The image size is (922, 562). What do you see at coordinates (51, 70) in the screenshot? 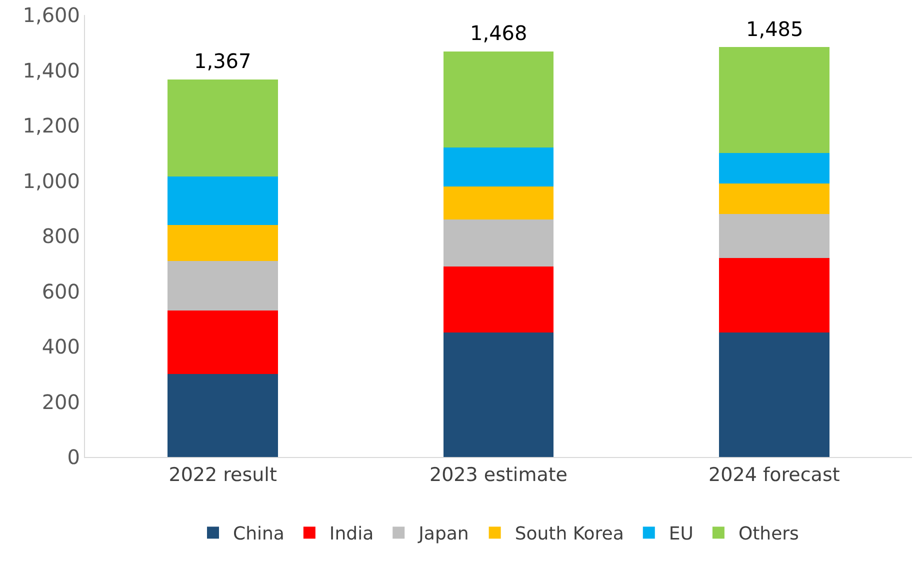
I see `y-tick-label: 1,400` at bounding box center [51, 70].